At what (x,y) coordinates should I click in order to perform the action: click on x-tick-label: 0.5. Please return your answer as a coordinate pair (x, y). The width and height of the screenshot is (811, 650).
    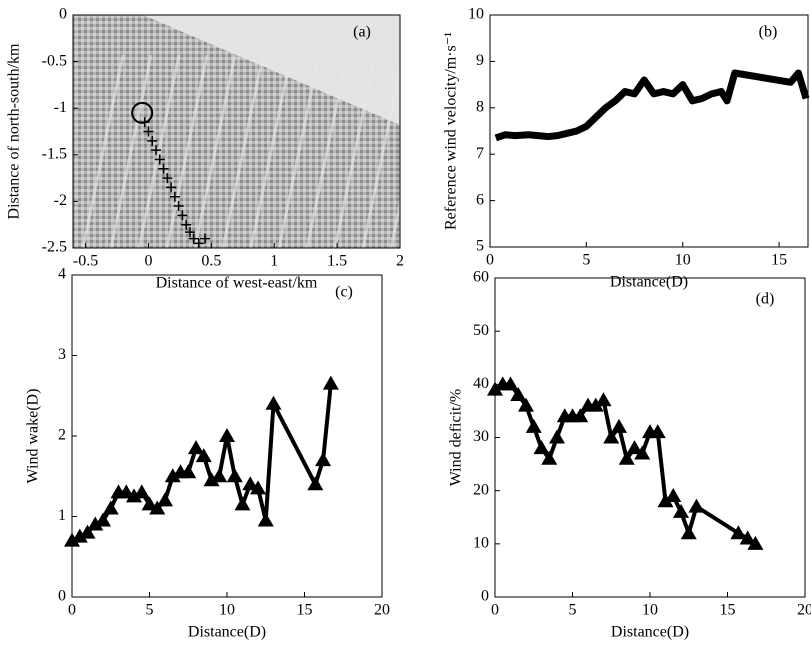
    Looking at the image, I should click on (211, 261).